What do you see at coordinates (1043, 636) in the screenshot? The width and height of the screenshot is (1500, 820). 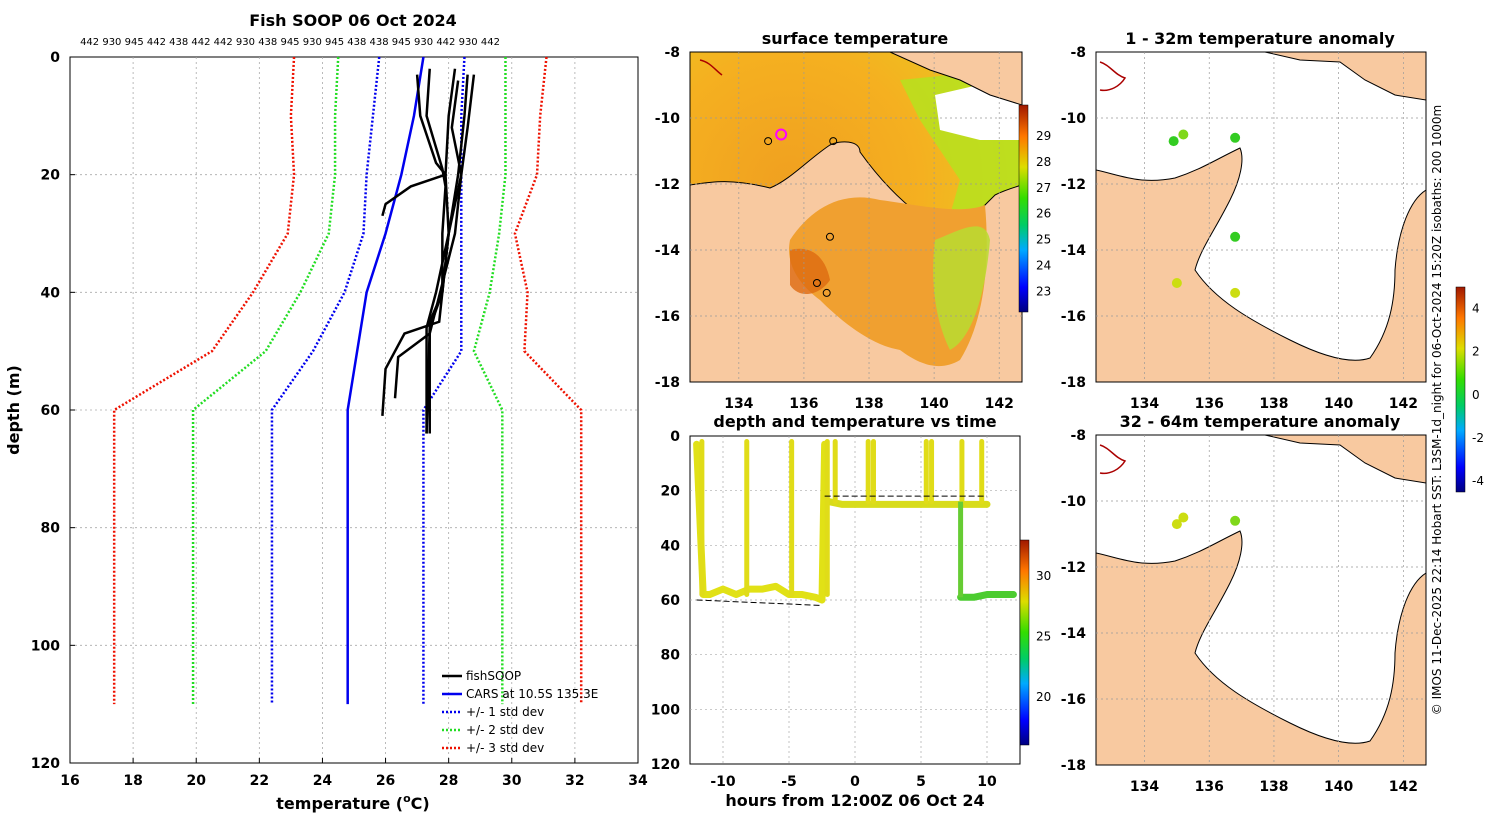 I see `ts-colorbar-ticks: 20 25 30` at bounding box center [1043, 636].